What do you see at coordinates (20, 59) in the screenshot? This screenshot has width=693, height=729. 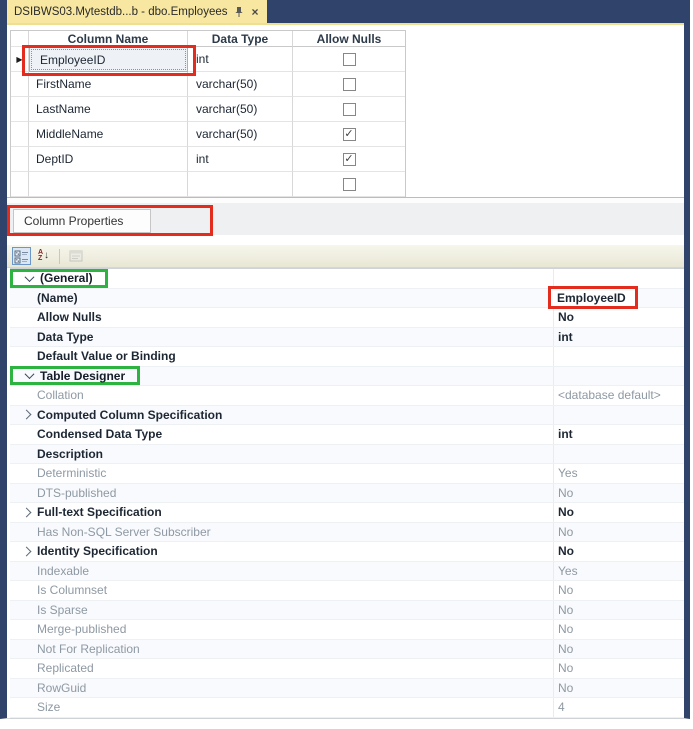 I see `row-selector-cell: ▶` at bounding box center [20, 59].